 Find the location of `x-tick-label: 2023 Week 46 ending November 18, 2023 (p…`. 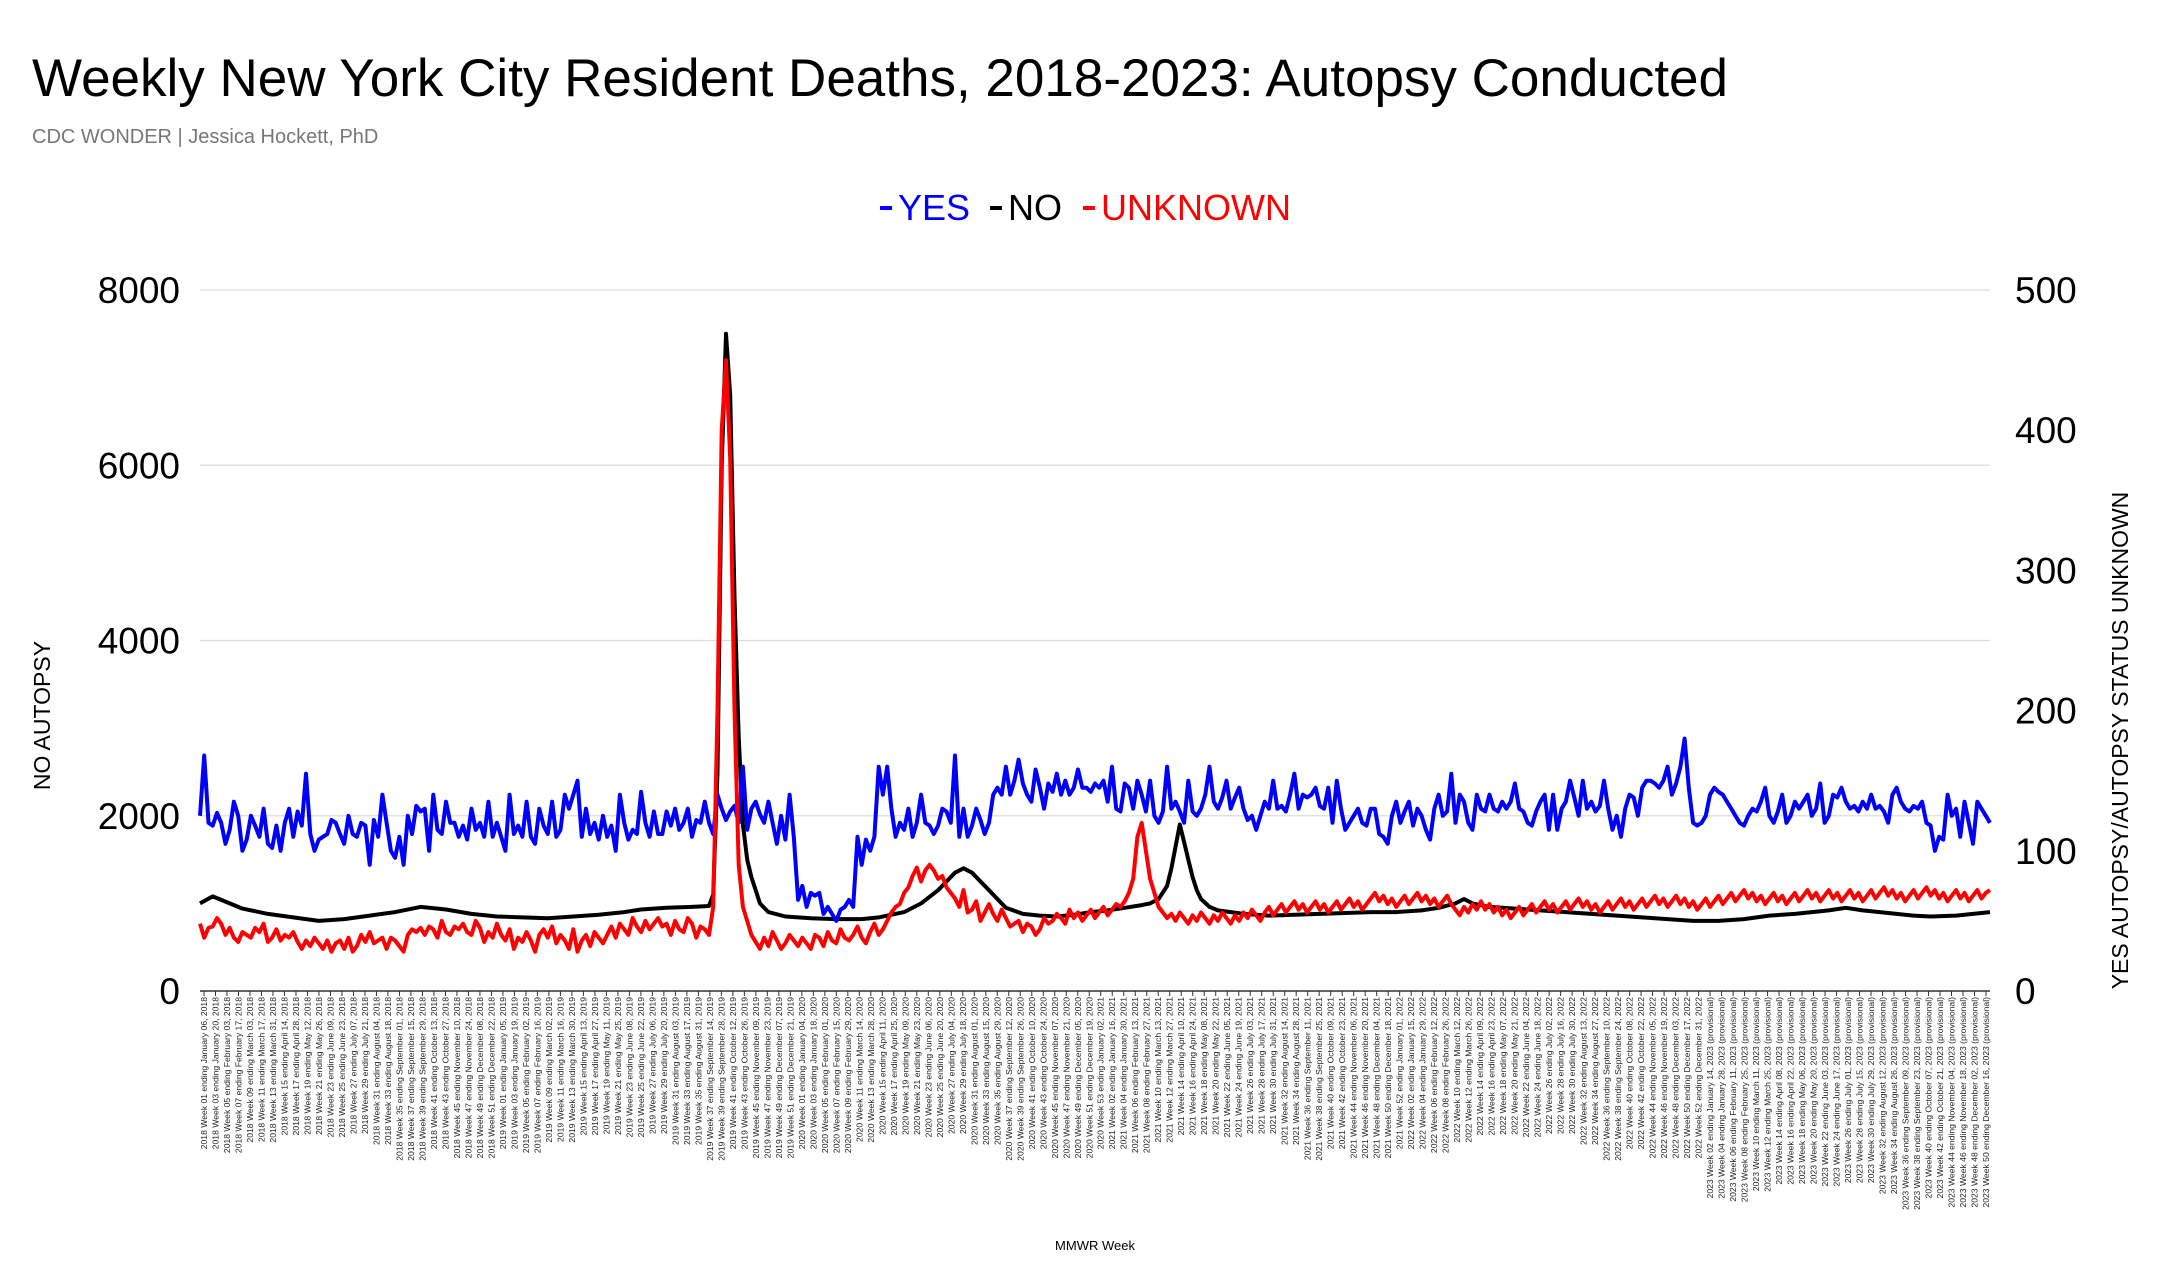

x-tick-label: 2023 Week 46 ending November 18, 2023 (p… is located at coordinates (1963, 1102).